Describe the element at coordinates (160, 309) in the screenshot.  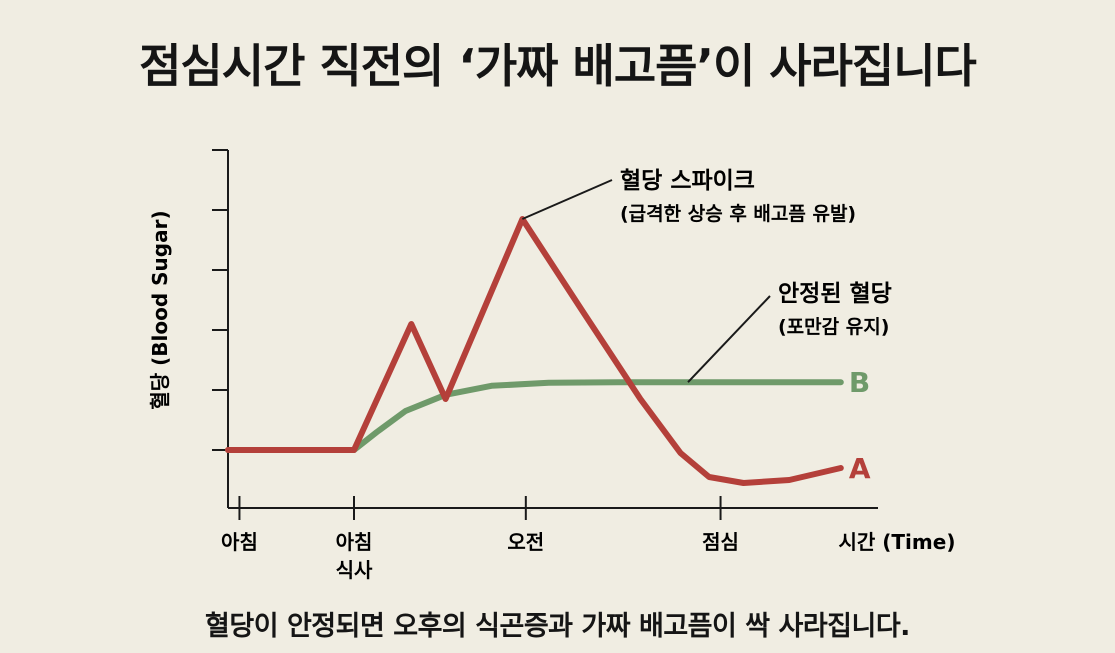
I see `y-axis-label: 혈당 (Blood Sugar)` at that location.